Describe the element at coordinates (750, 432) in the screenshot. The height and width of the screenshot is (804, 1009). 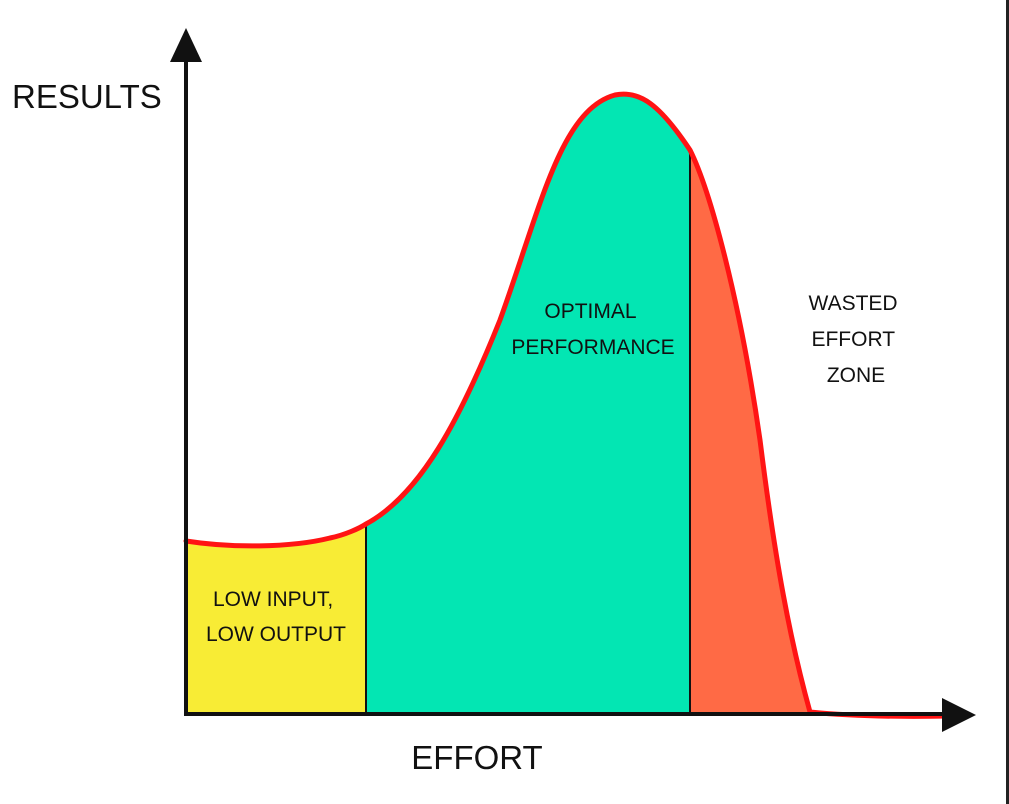
I see `zone-wasted-fill` at that location.